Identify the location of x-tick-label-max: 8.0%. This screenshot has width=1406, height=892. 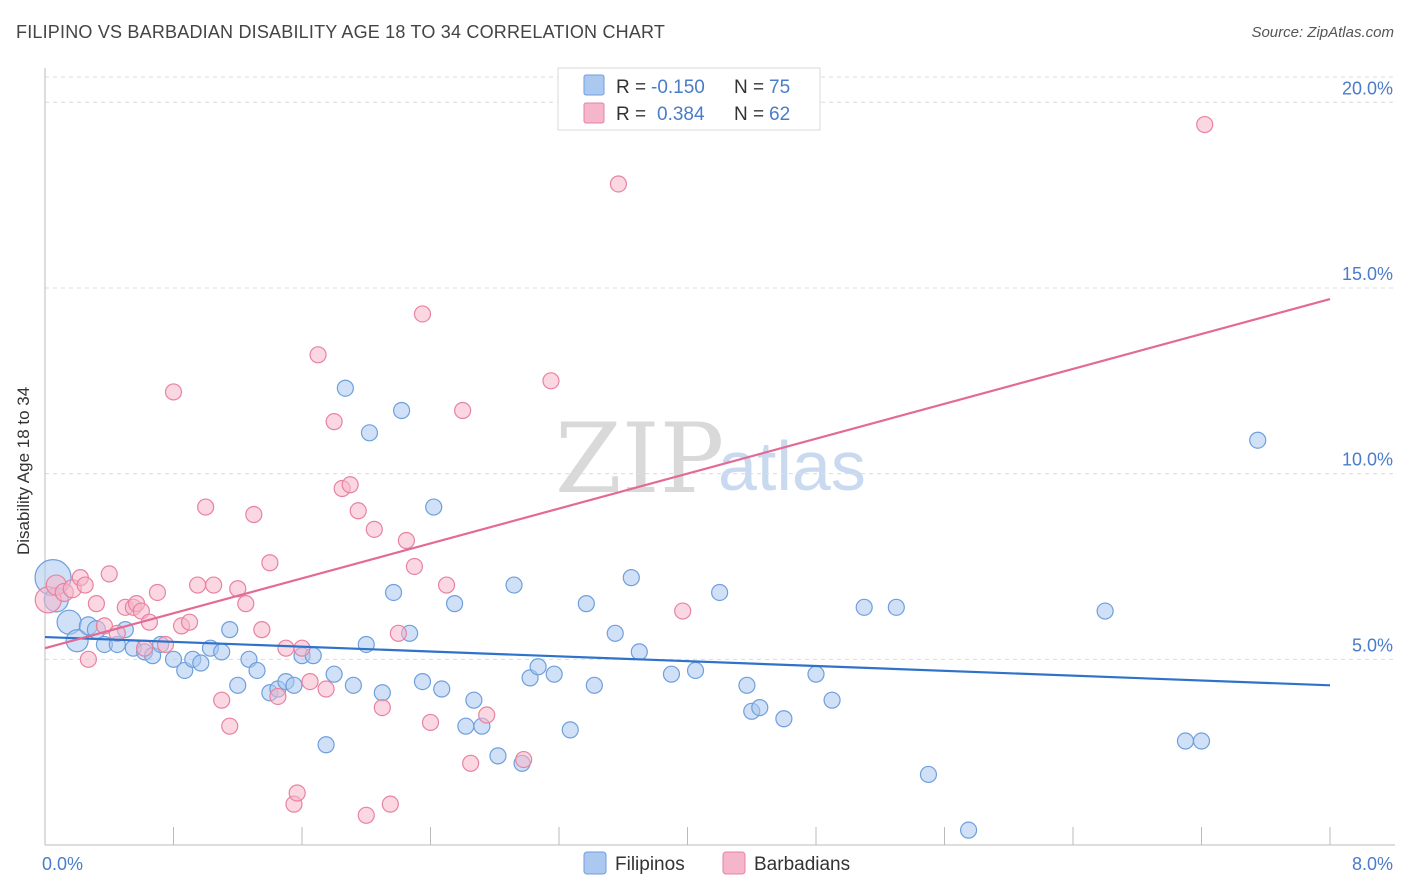
(1372, 864).